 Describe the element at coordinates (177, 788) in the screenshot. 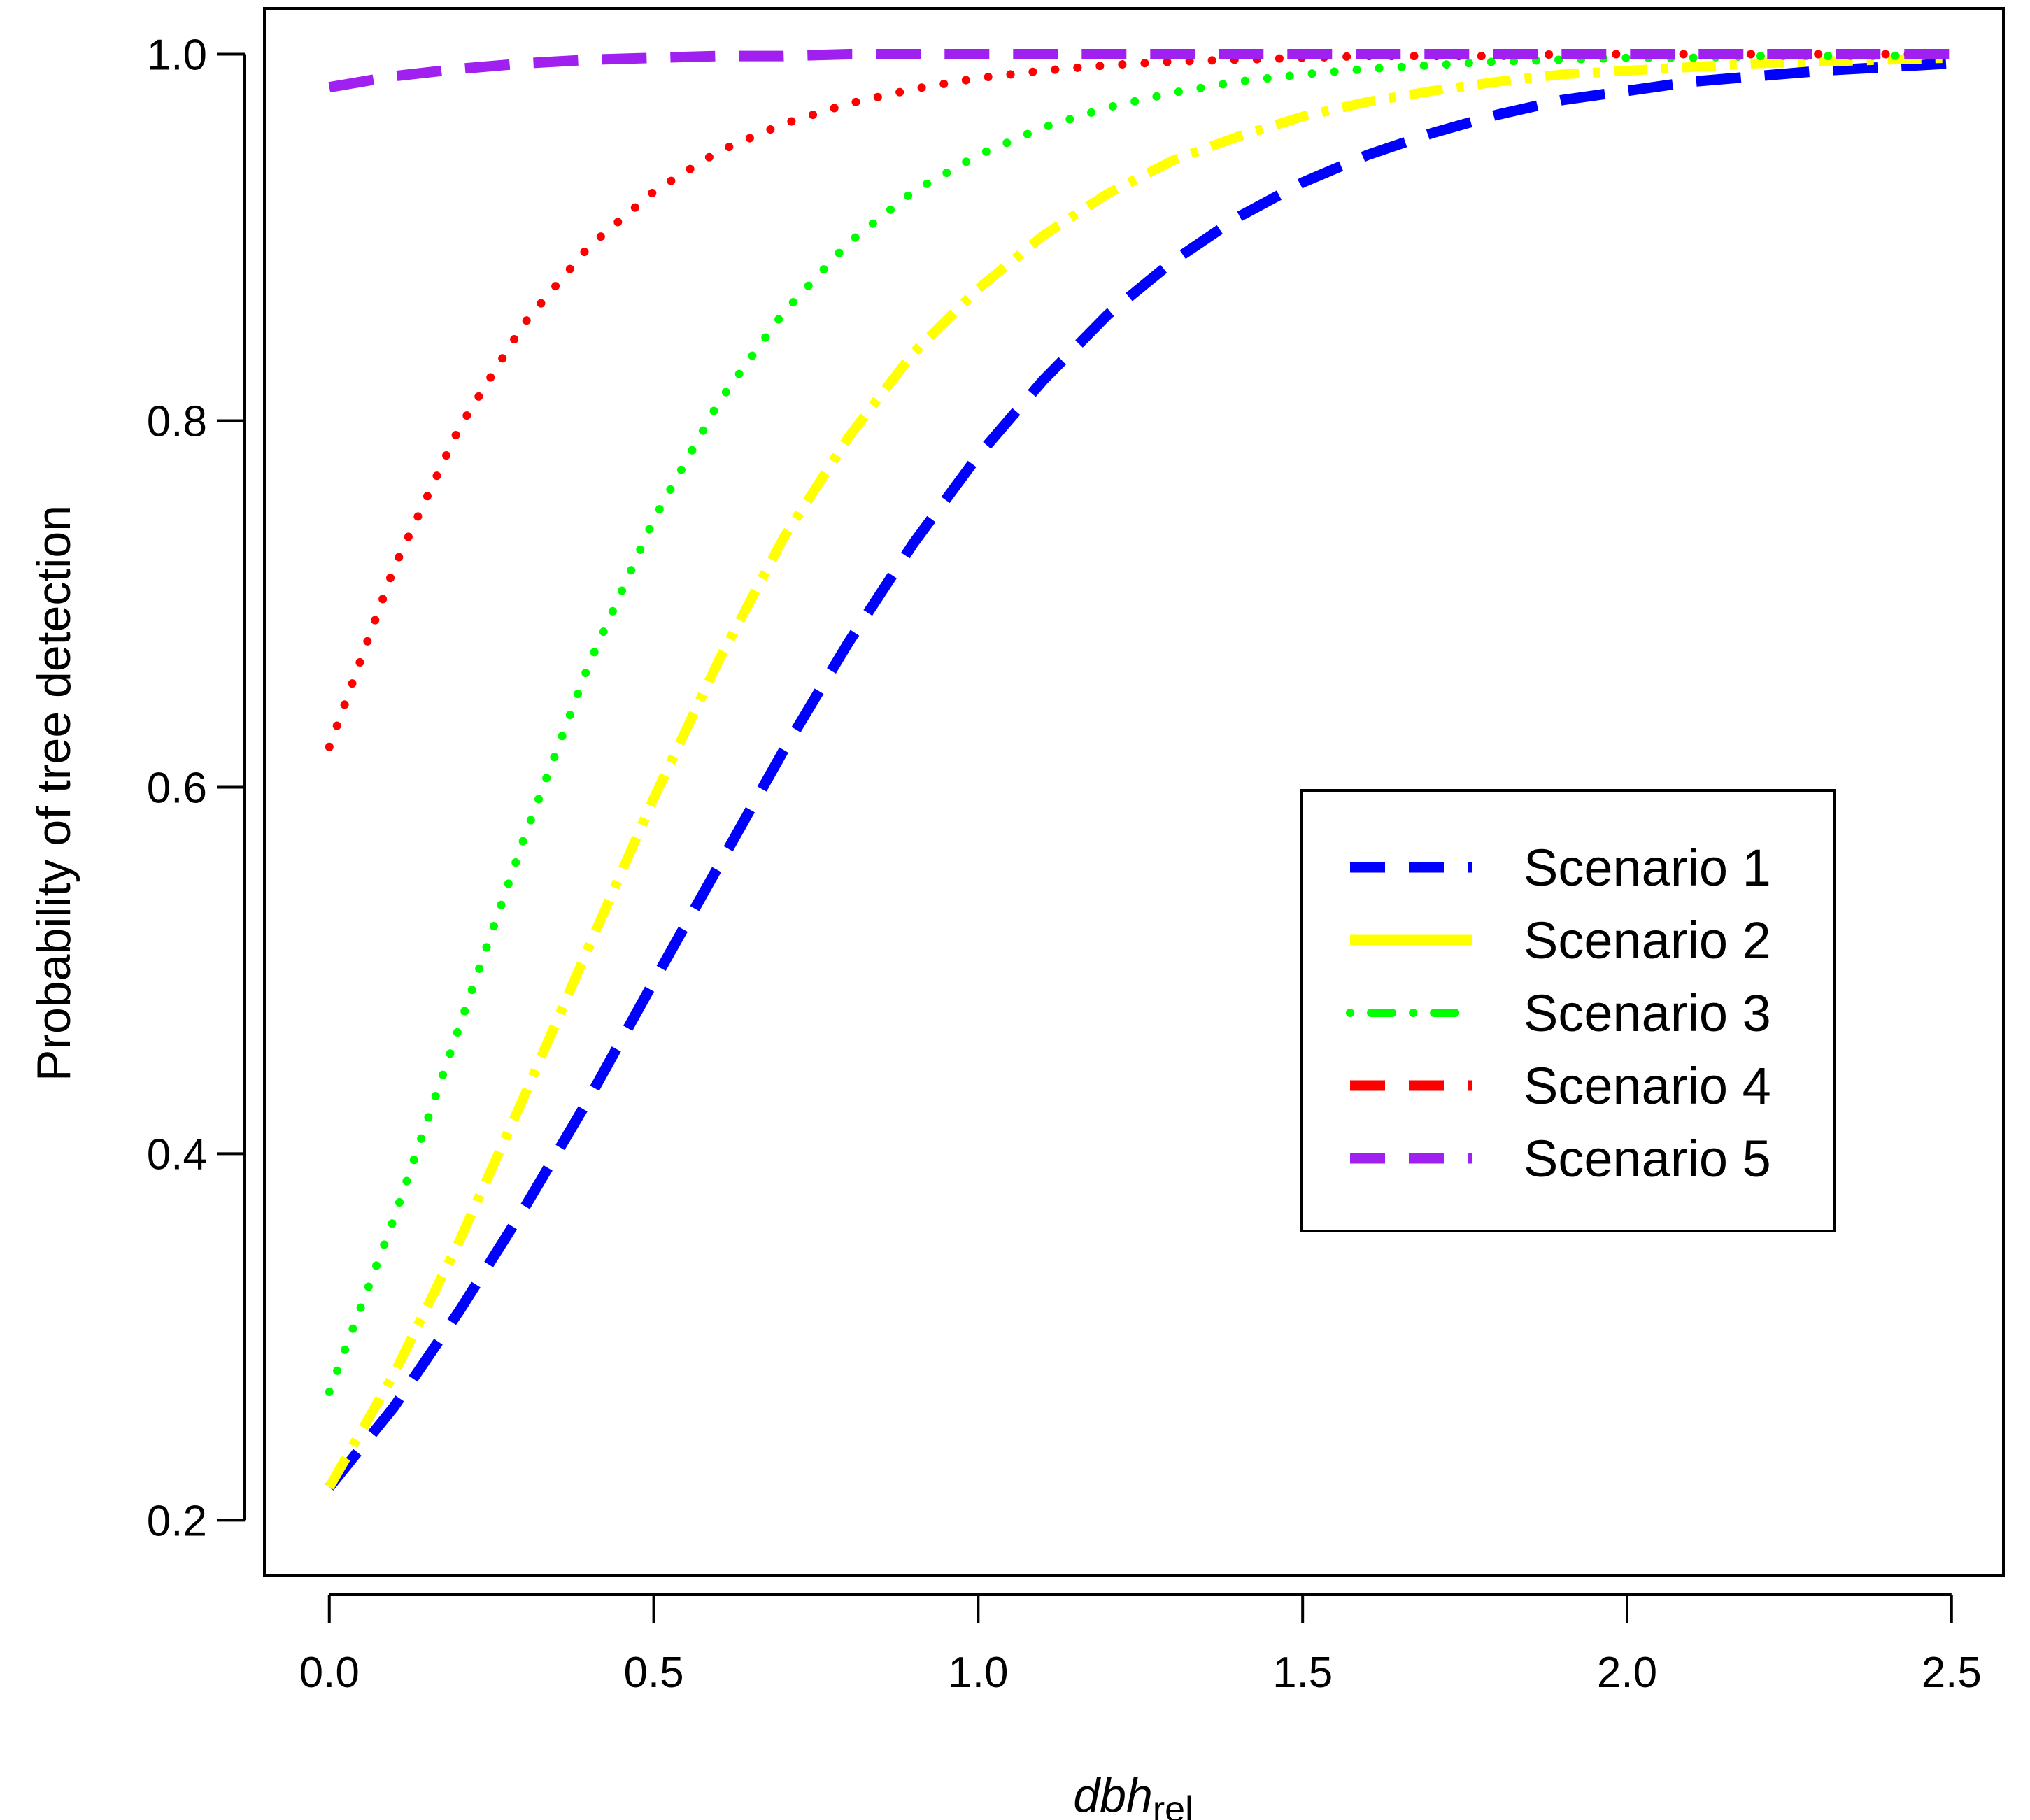

I see `y-tick-label: 0.6` at that location.